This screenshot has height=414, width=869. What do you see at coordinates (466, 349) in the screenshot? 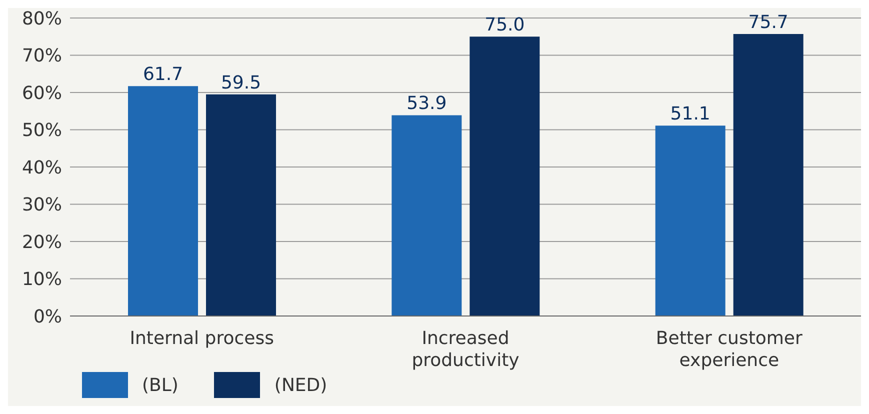
I see `x-tick-label: Increased productivity` at bounding box center [466, 349].